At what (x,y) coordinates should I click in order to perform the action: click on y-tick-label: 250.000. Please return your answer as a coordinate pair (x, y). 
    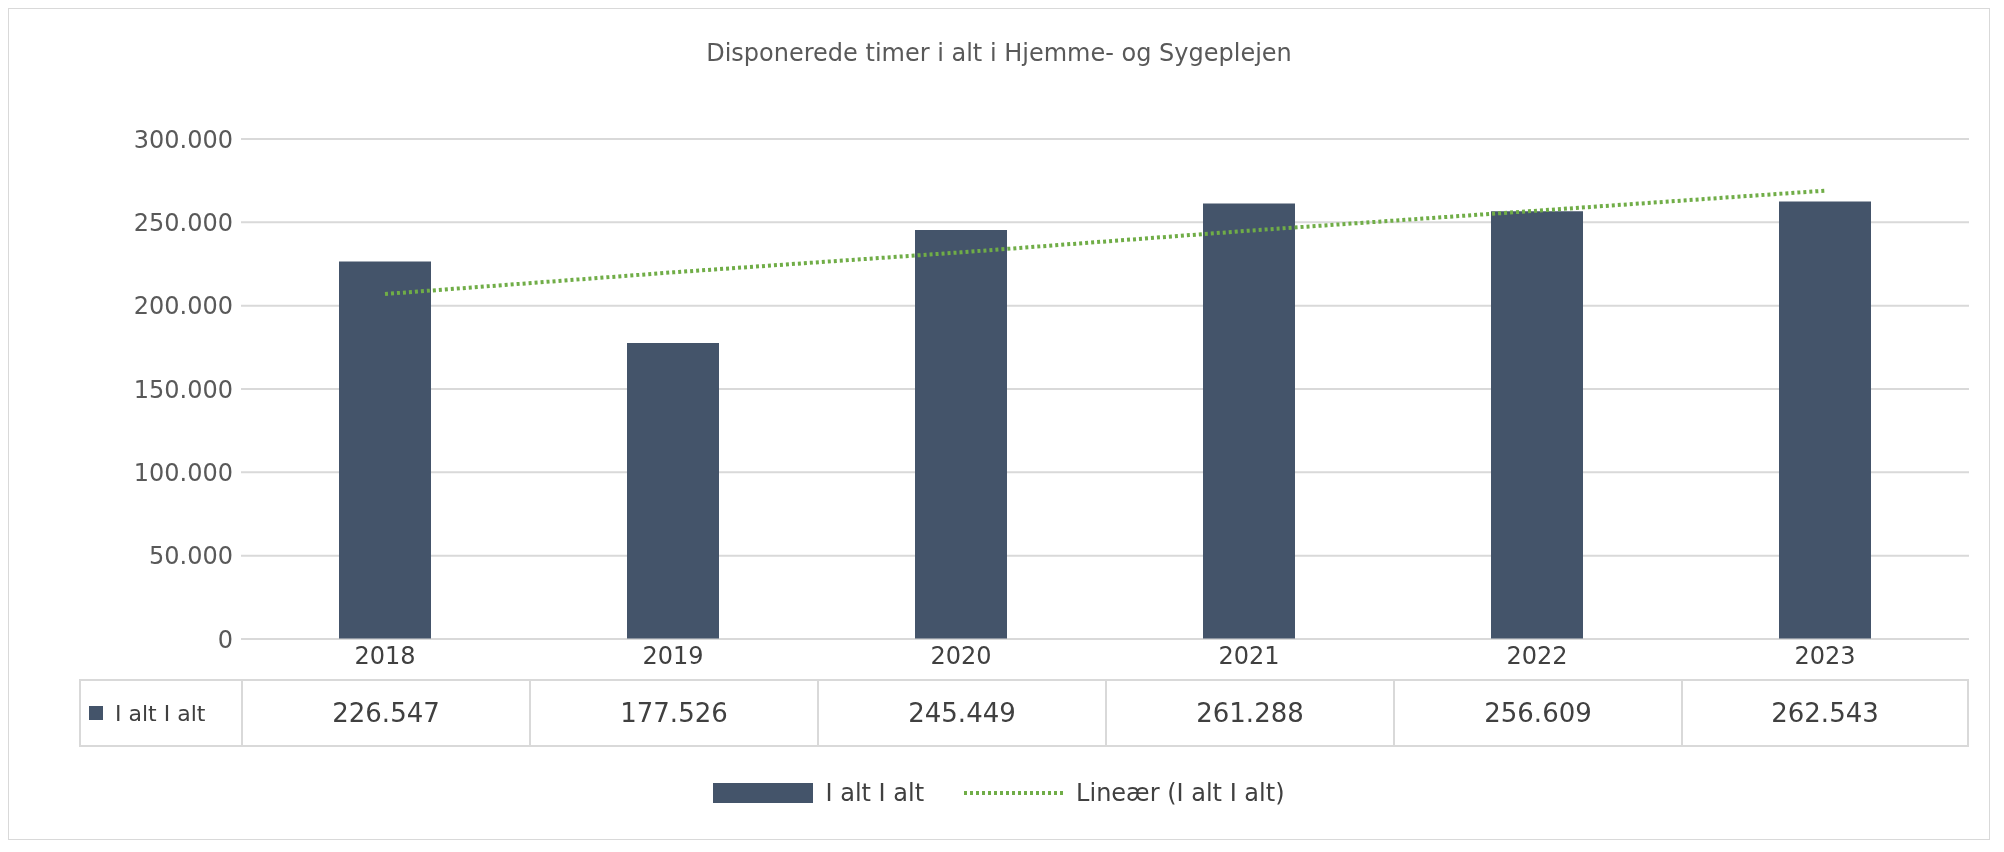
    Looking at the image, I should click on (183, 222).